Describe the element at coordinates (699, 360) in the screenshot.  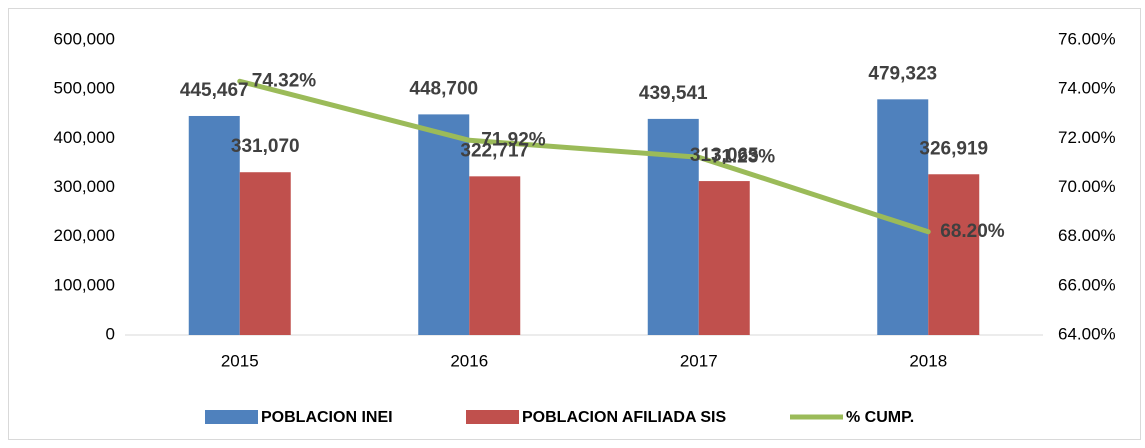
I see `x-tick-label: 2017` at that location.